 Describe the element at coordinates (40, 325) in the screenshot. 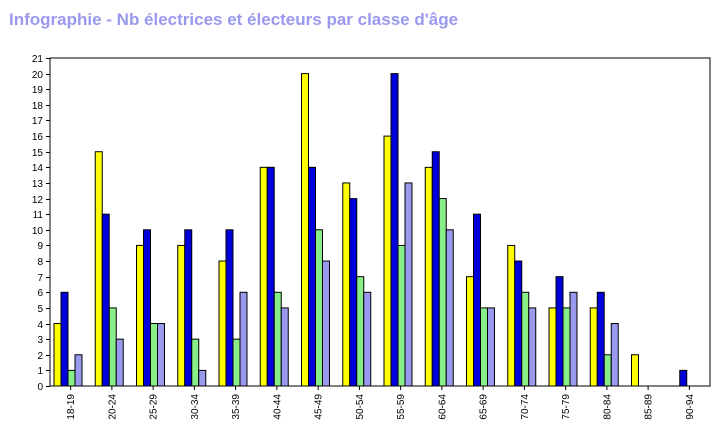

I see `y-tick-label: 4` at that location.